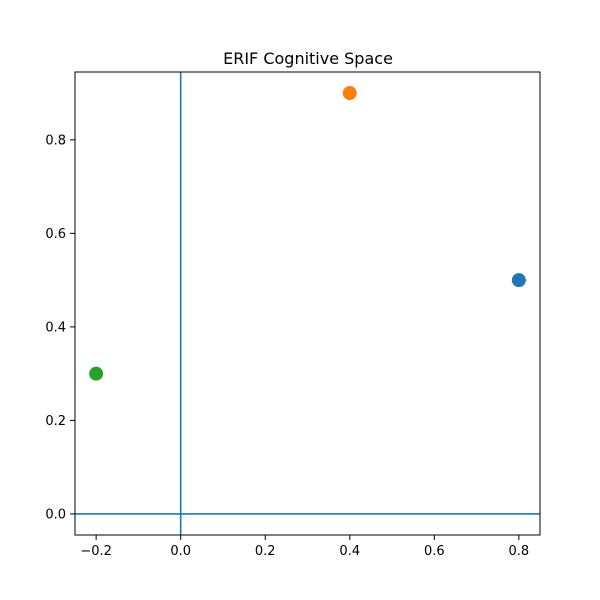 The image size is (600, 600). Describe the element at coordinates (55, 421) in the screenshot. I see `y-tick-label: 0.2` at that location.